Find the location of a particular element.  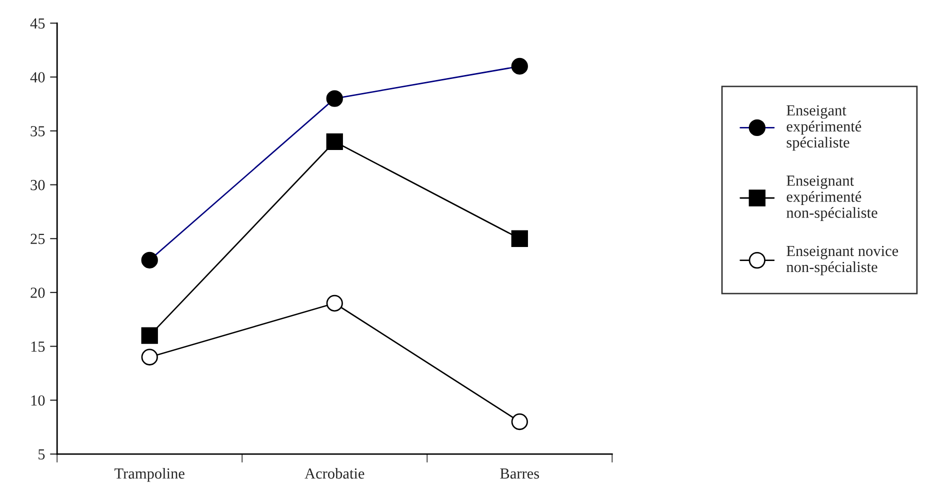

x-tick-label: Barres is located at coordinates (520, 473).